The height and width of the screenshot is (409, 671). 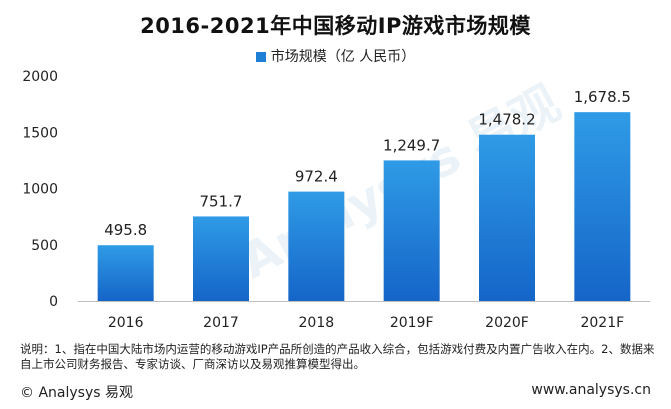 I want to click on data-label-2020F: 1,478.2, so click(x=506, y=120).